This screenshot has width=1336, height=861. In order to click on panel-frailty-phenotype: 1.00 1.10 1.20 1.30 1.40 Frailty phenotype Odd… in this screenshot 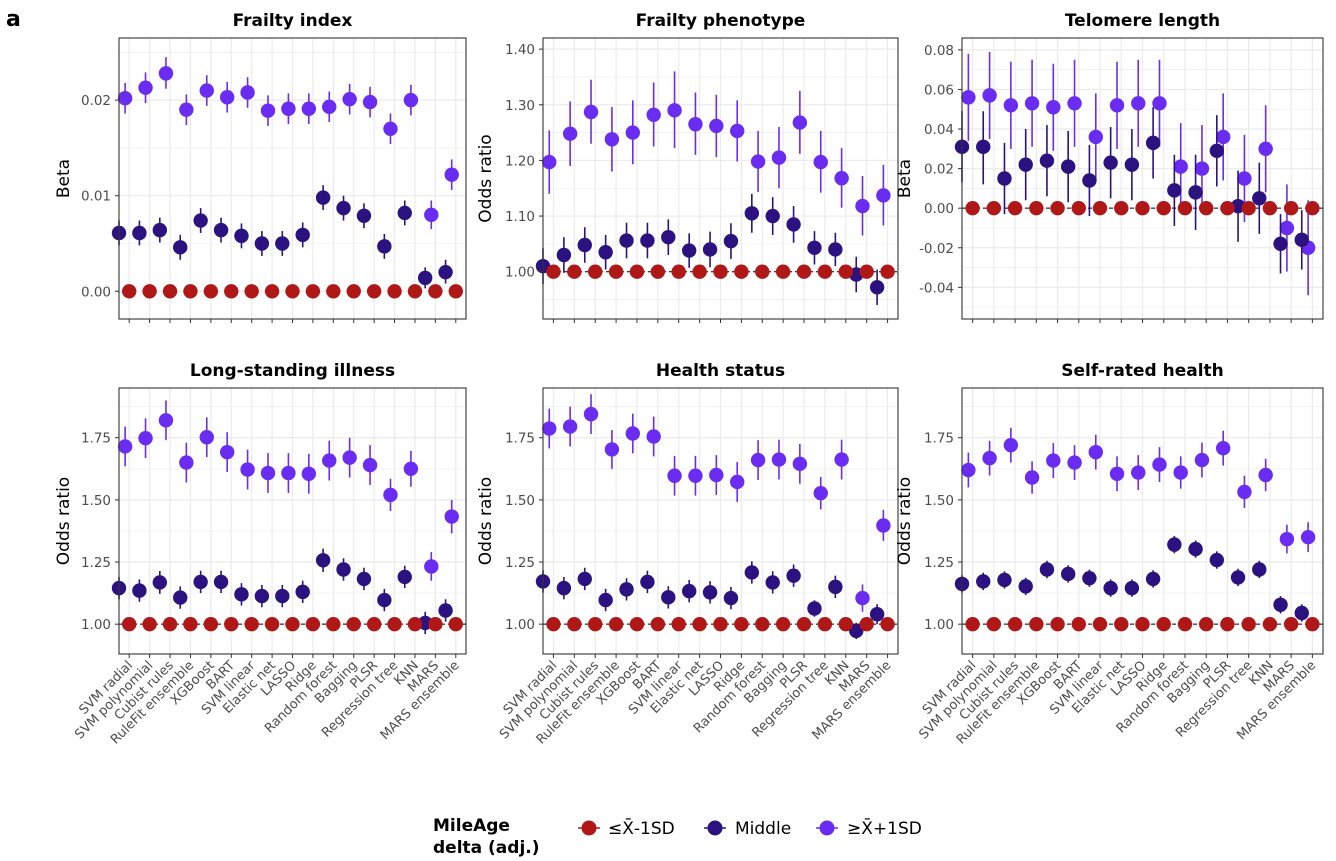, I will do `click(687, 167)`.